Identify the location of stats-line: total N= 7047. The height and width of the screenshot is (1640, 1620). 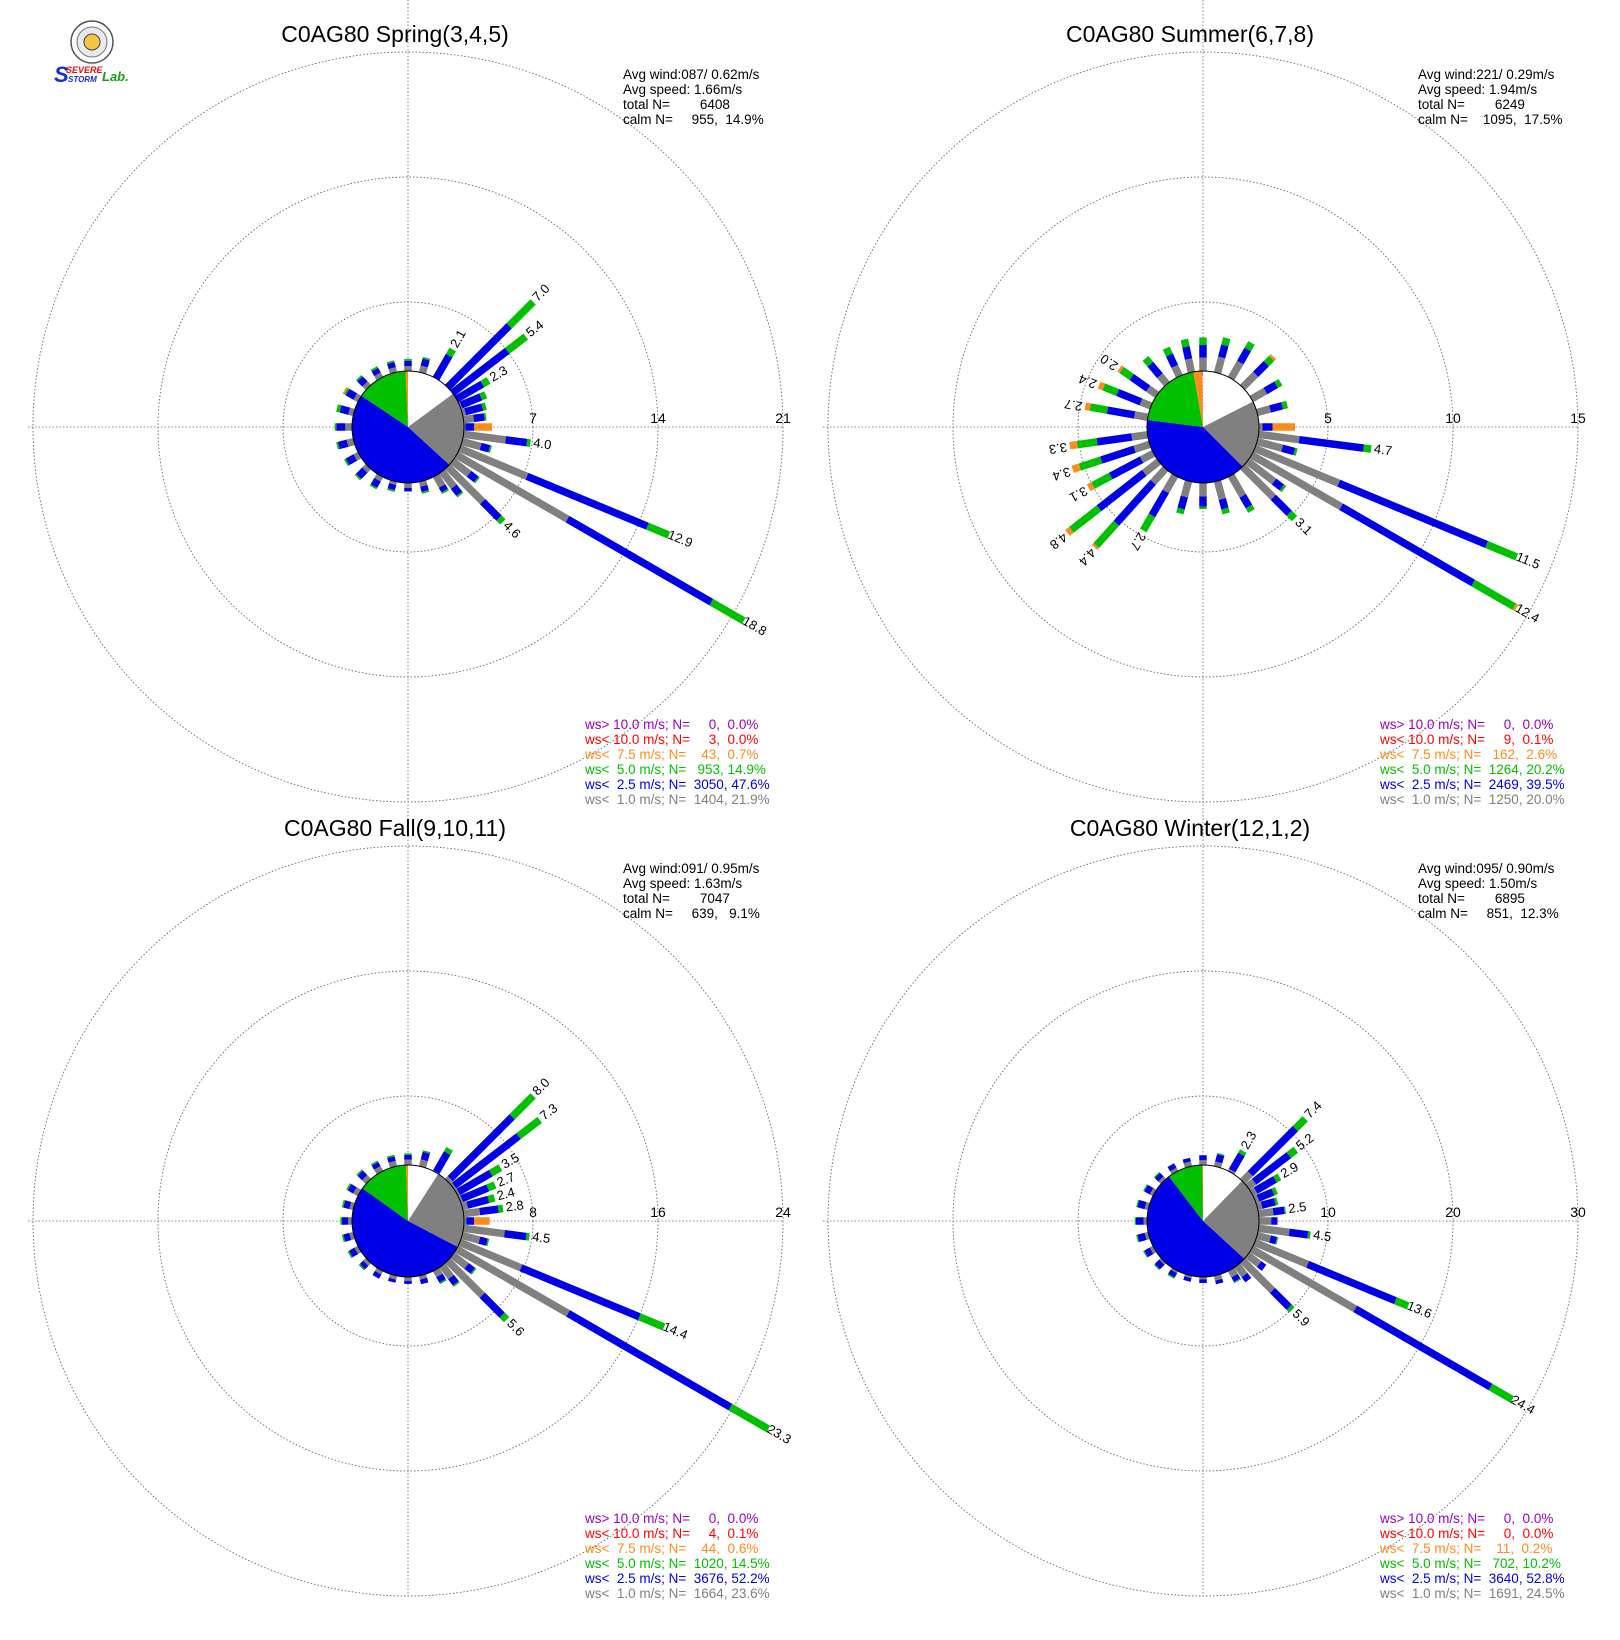
(676, 898).